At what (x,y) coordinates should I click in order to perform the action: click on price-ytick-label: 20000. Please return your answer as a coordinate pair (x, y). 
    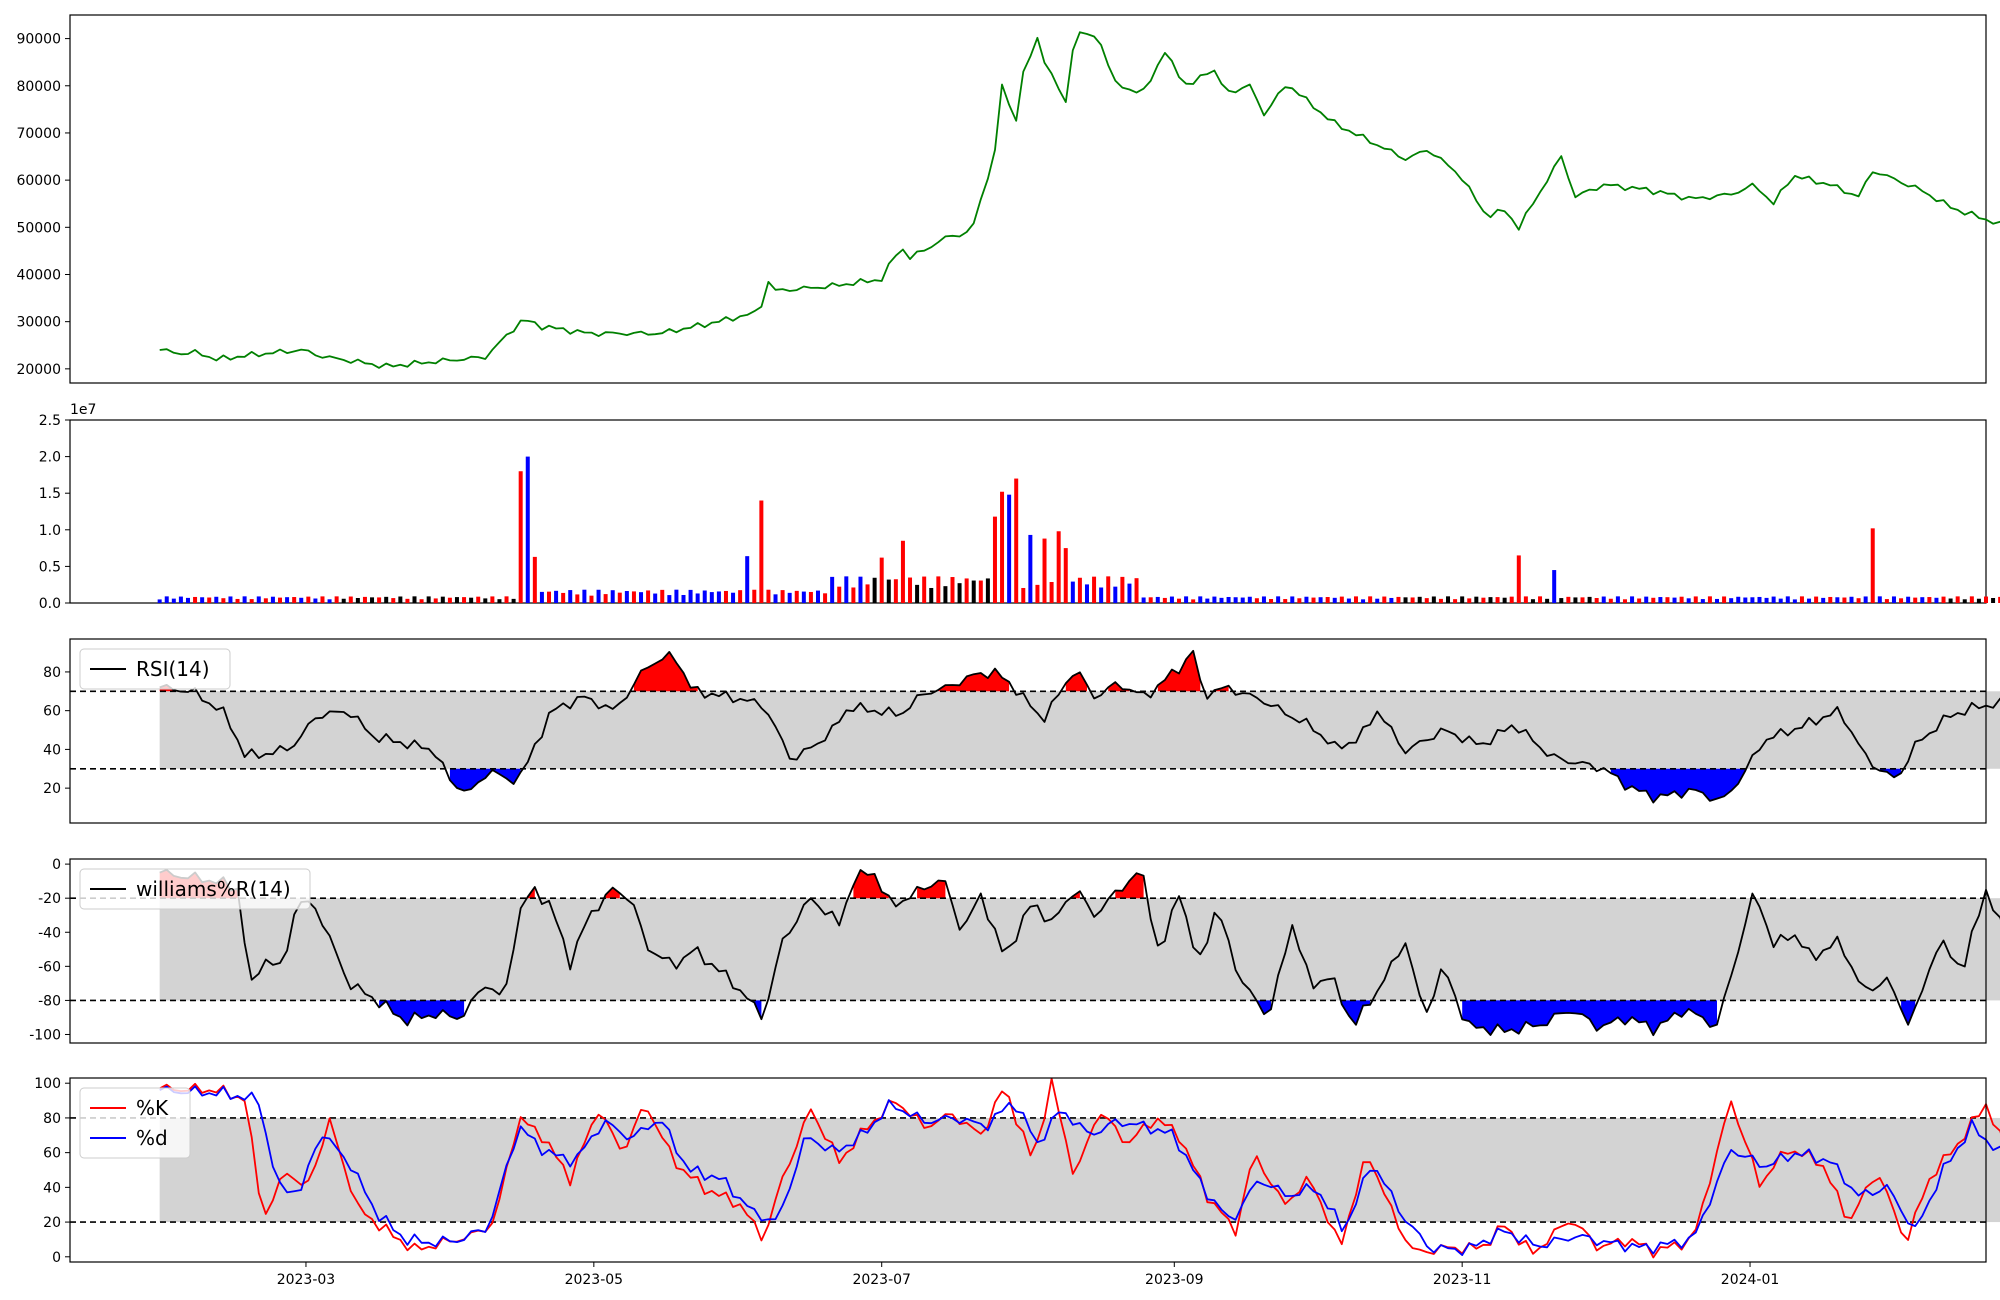
    Looking at the image, I should click on (38, 370).